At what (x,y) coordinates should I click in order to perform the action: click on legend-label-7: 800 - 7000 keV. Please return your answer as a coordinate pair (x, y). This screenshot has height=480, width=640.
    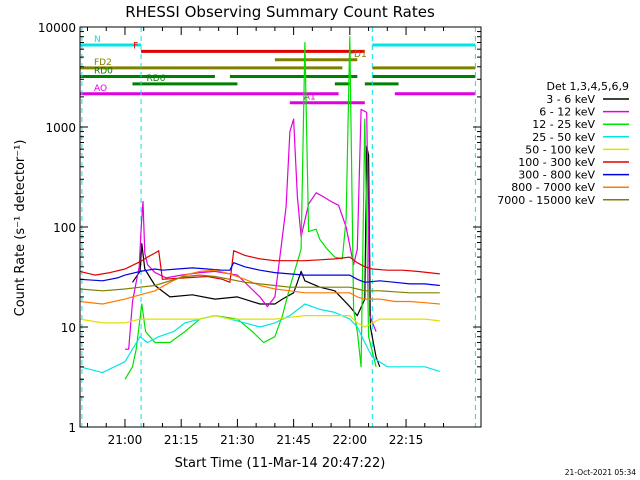
    Looking at the image, I should click on (553, 187).